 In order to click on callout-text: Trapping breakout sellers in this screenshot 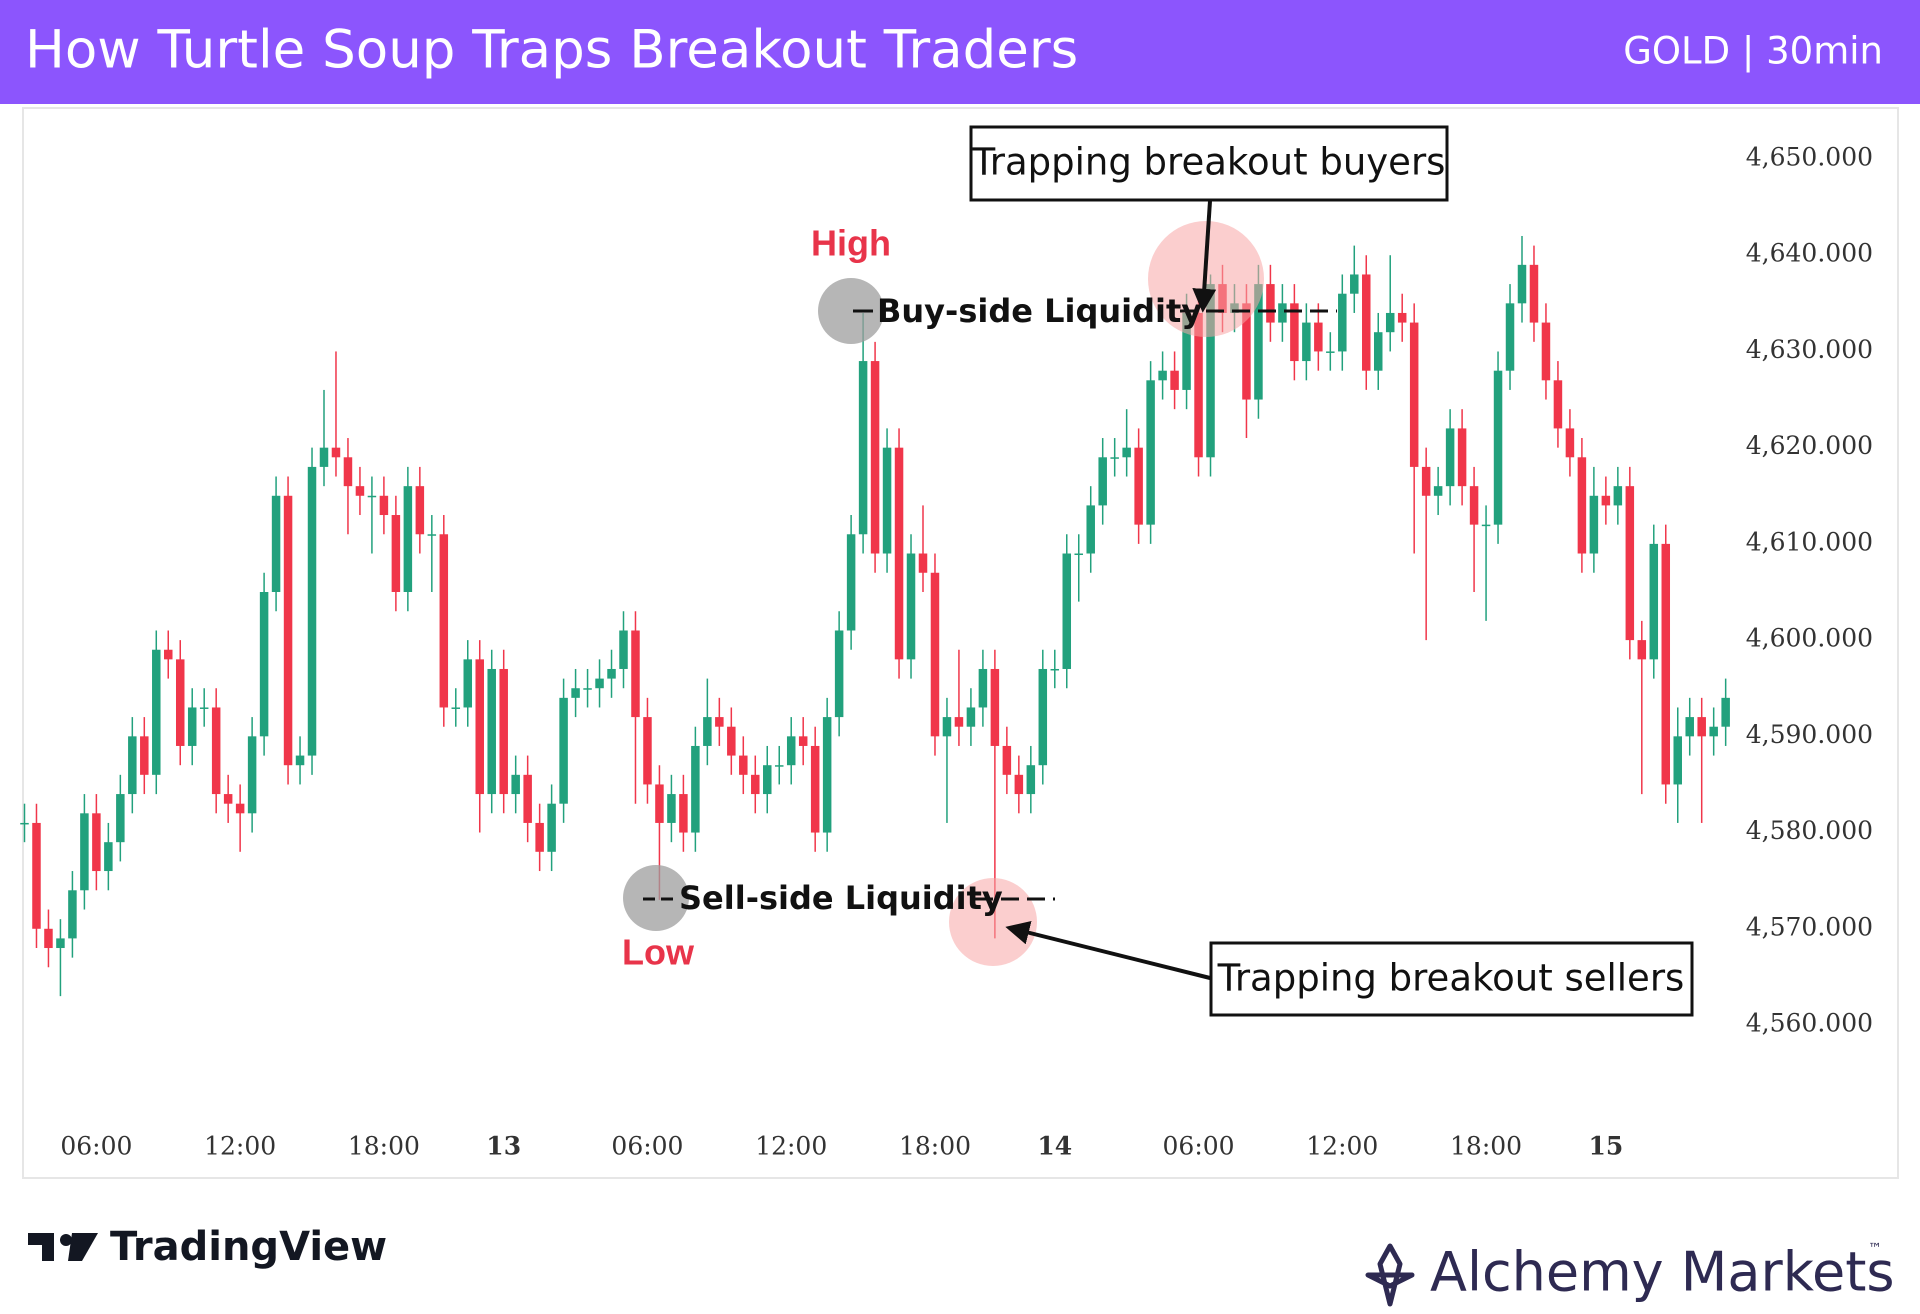, I will do `click(1451, 978)`.